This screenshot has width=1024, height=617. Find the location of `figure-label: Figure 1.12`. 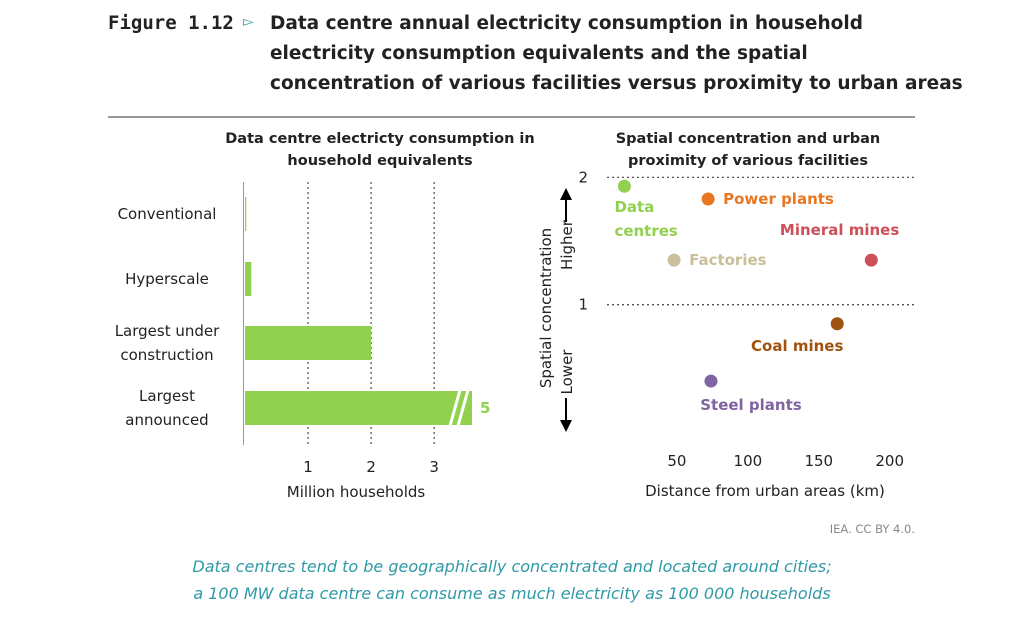

figure-label: Figure 1.12 is located at coordinates (171, 23).